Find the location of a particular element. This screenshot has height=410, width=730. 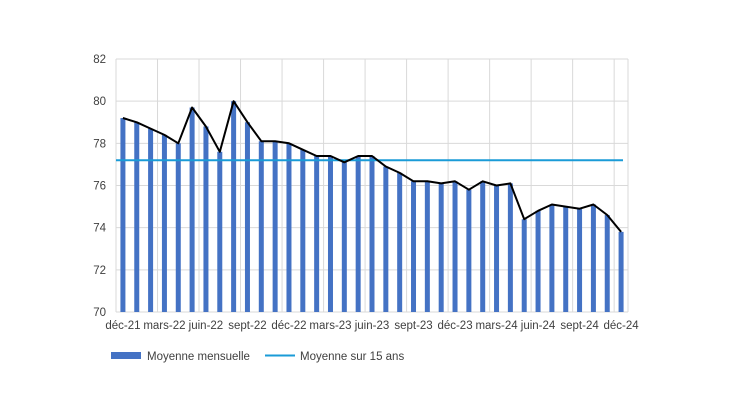

x-tick-juin-22: juin-22 is located at coordinates (206, 326).